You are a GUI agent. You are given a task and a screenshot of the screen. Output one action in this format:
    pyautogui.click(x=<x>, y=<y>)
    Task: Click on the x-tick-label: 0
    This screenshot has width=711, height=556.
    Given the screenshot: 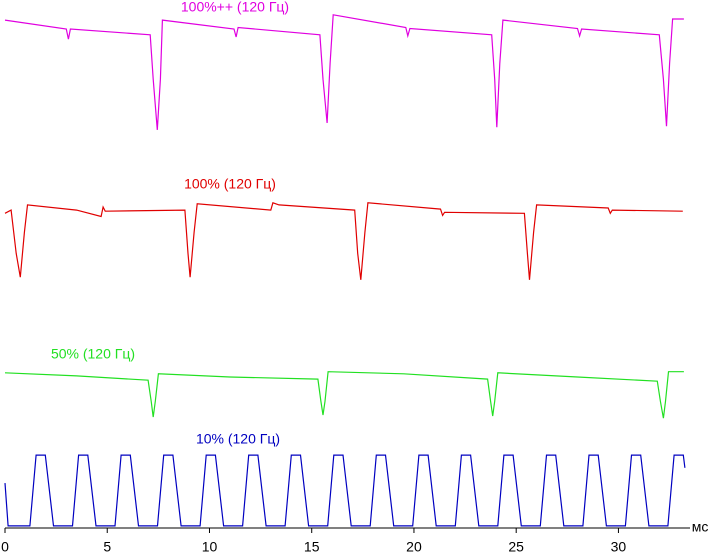 What is the action you would take?
    pyautogui.click(x=5, y=547)
    